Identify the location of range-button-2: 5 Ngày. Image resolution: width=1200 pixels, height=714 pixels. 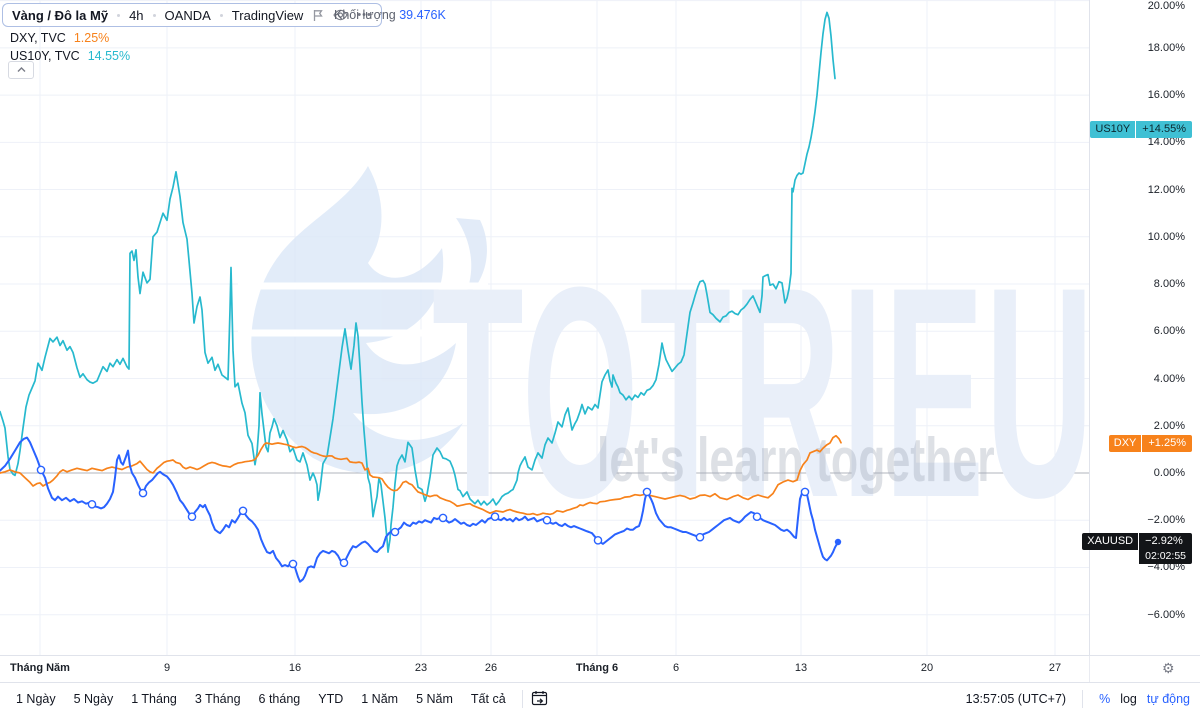
(93, 698).